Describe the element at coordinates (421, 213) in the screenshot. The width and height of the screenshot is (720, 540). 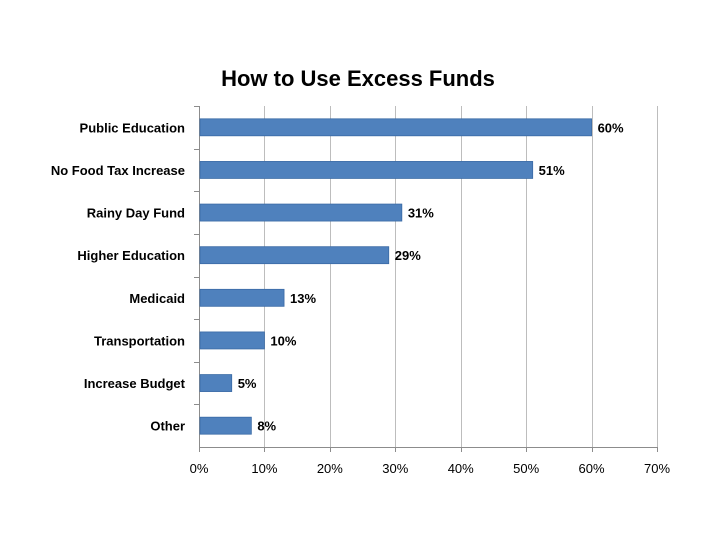
I see `data-label: 31%` at that location.